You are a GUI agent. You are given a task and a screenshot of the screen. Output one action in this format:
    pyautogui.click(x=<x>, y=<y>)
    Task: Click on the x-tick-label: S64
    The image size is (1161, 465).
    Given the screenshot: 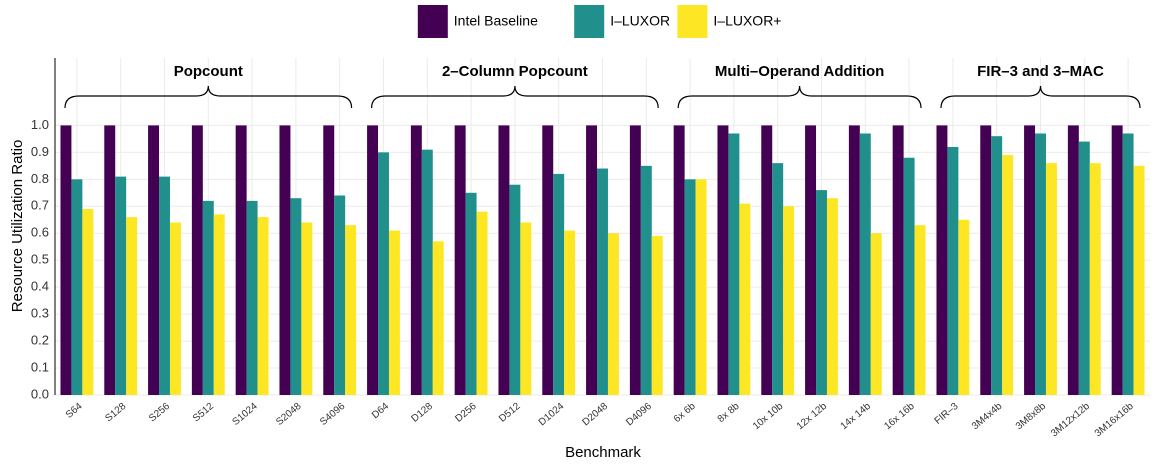 What is the action you would take?
    pyautogui.click(x=74, y=411)
    